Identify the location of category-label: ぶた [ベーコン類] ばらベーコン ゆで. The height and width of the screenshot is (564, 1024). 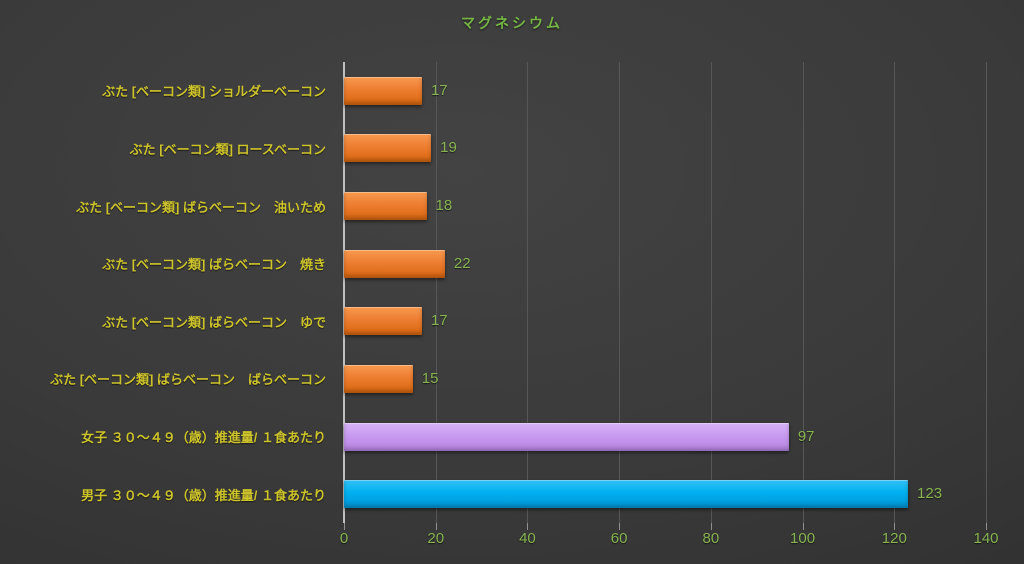
(214, 322).